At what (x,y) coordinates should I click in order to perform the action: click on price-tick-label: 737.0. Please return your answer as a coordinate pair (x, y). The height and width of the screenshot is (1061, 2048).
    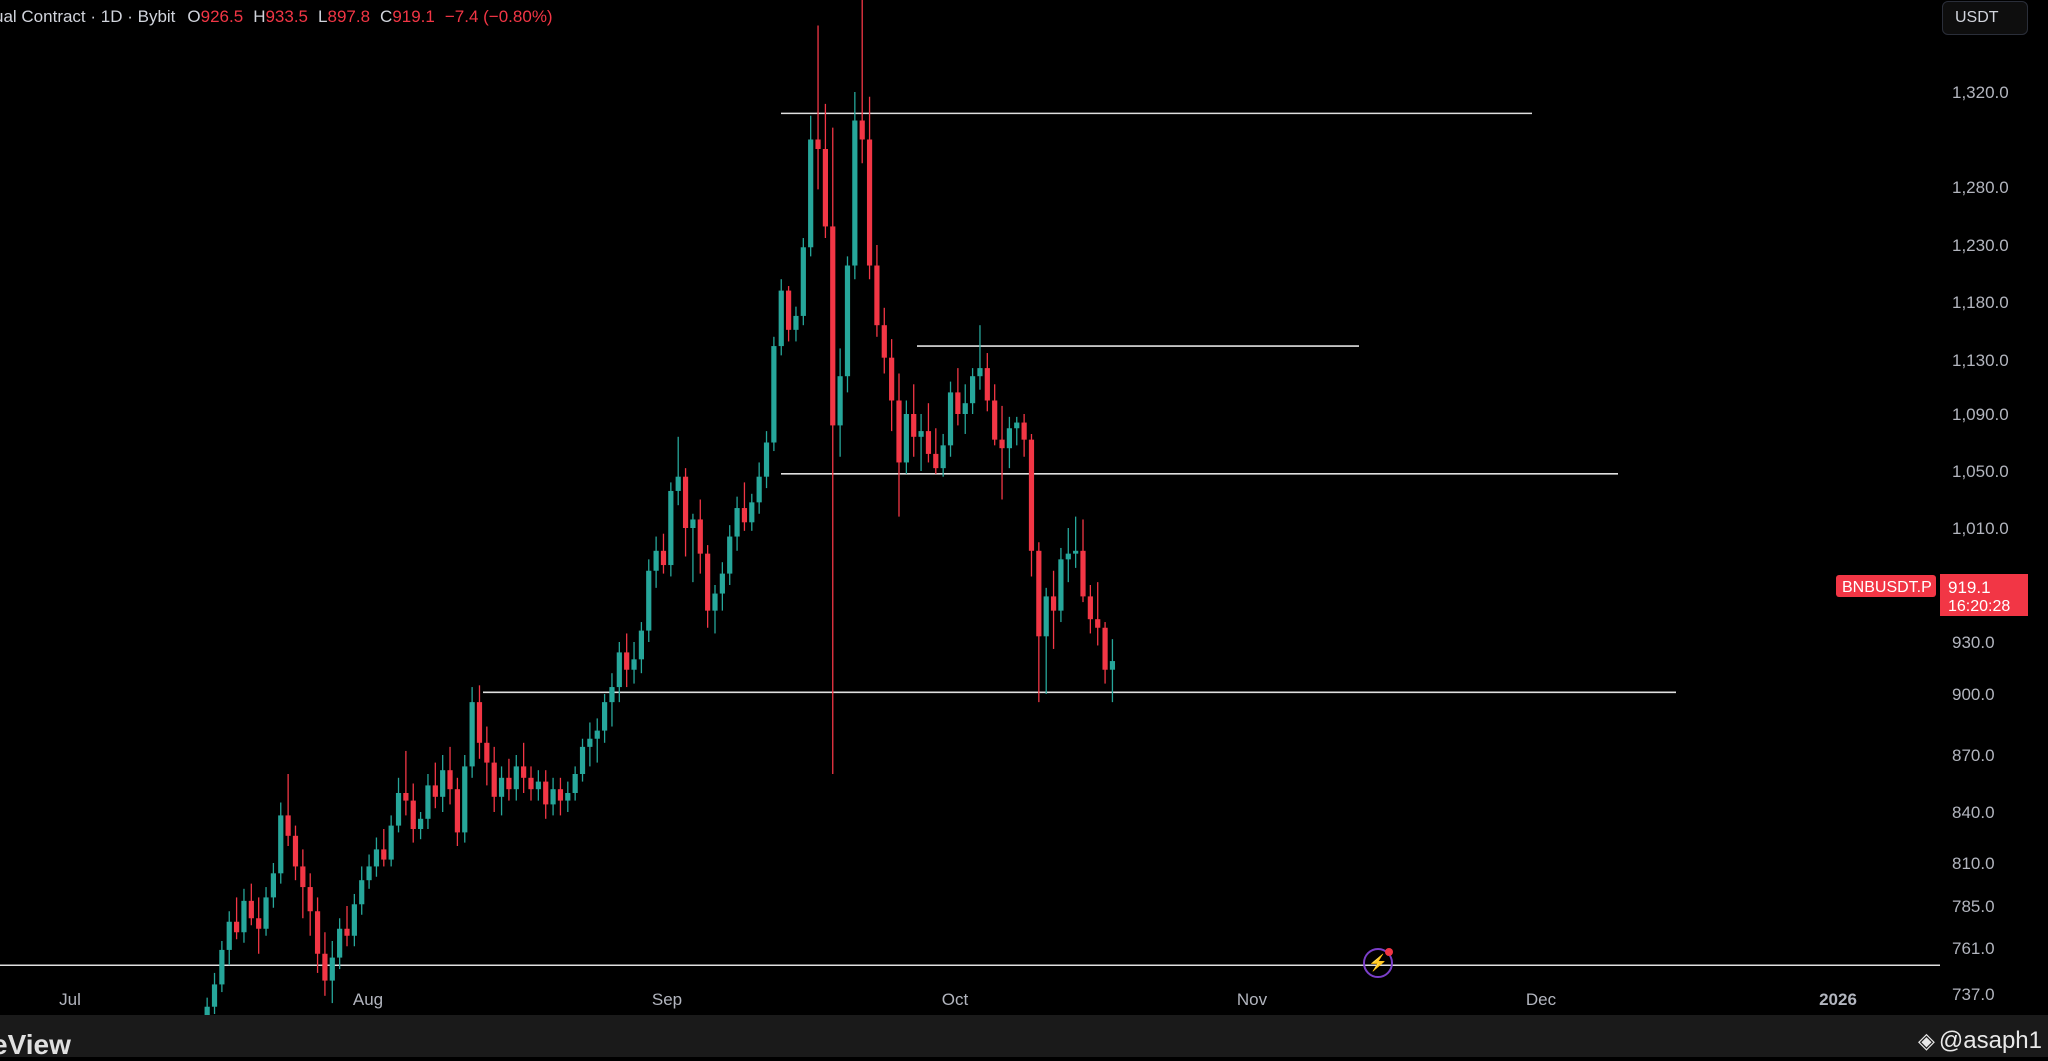
    Looking at the image, I should click on (1973, 994).